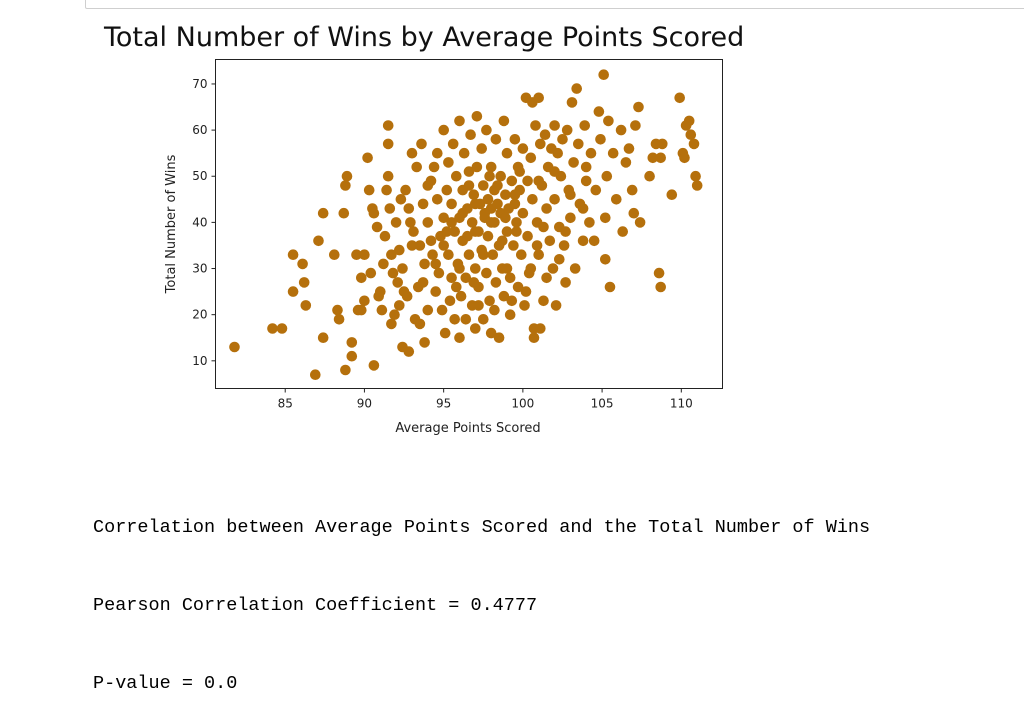  What do you see at coordinates (199, 315) in the screenshot?
I see `y-tick-label: 20` at bounding box center [199, 315].